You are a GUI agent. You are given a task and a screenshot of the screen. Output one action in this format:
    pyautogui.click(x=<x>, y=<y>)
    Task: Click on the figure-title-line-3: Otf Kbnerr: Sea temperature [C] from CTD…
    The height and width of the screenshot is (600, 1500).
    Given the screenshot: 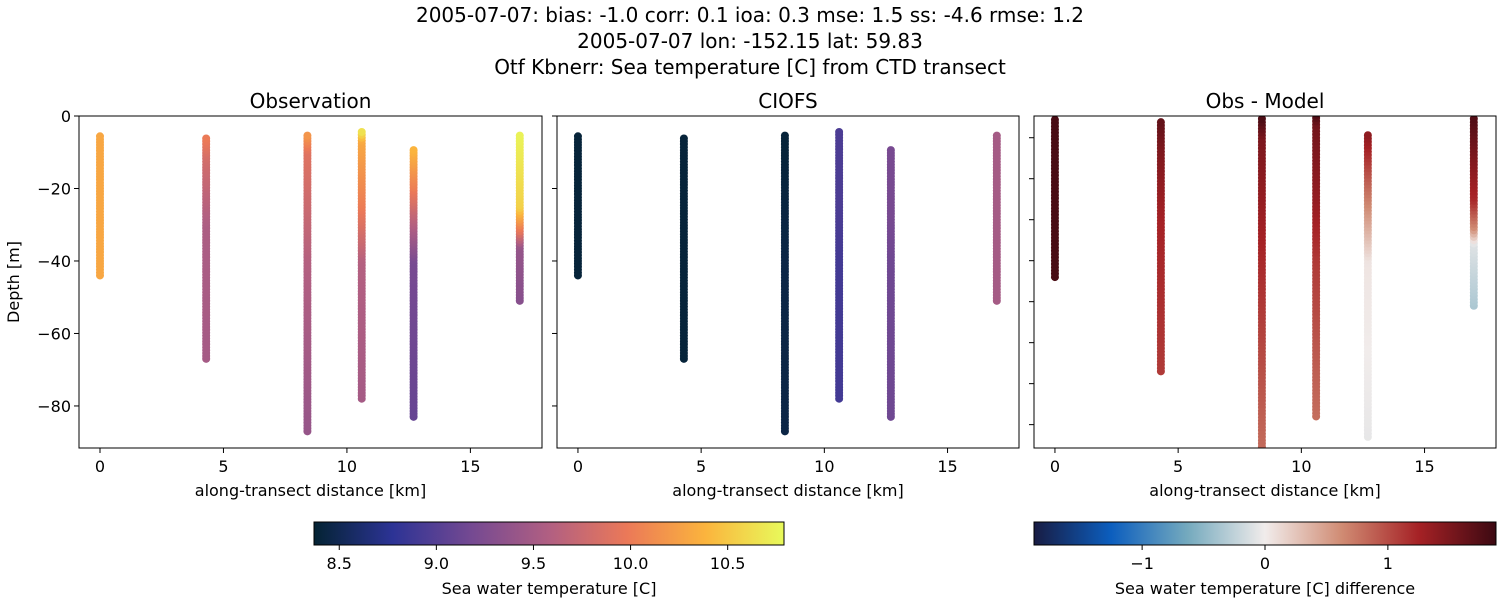 What is the action you would take?
    pyautogui.click(x=750, y=67)
    